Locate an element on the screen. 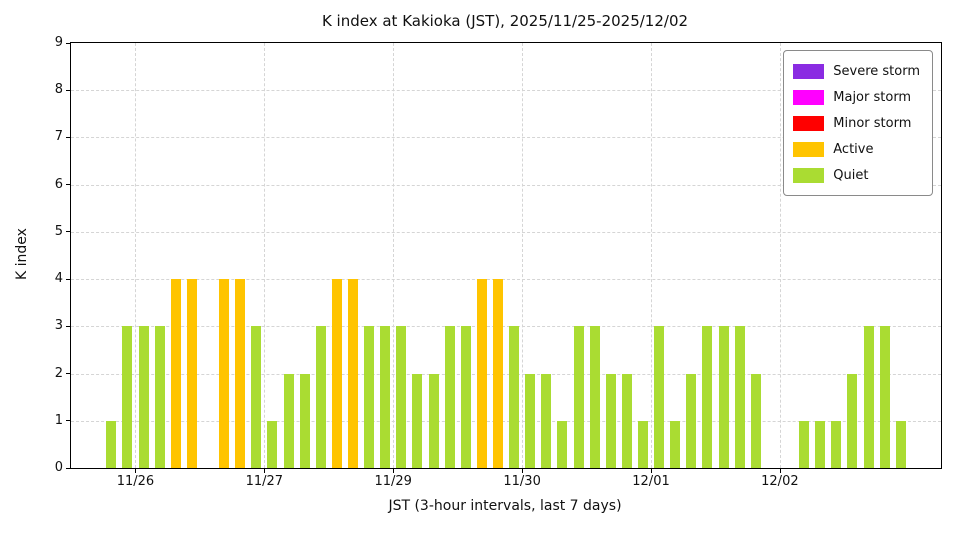  legend-item-label: Severe storm is located at coordinates (876, 71).